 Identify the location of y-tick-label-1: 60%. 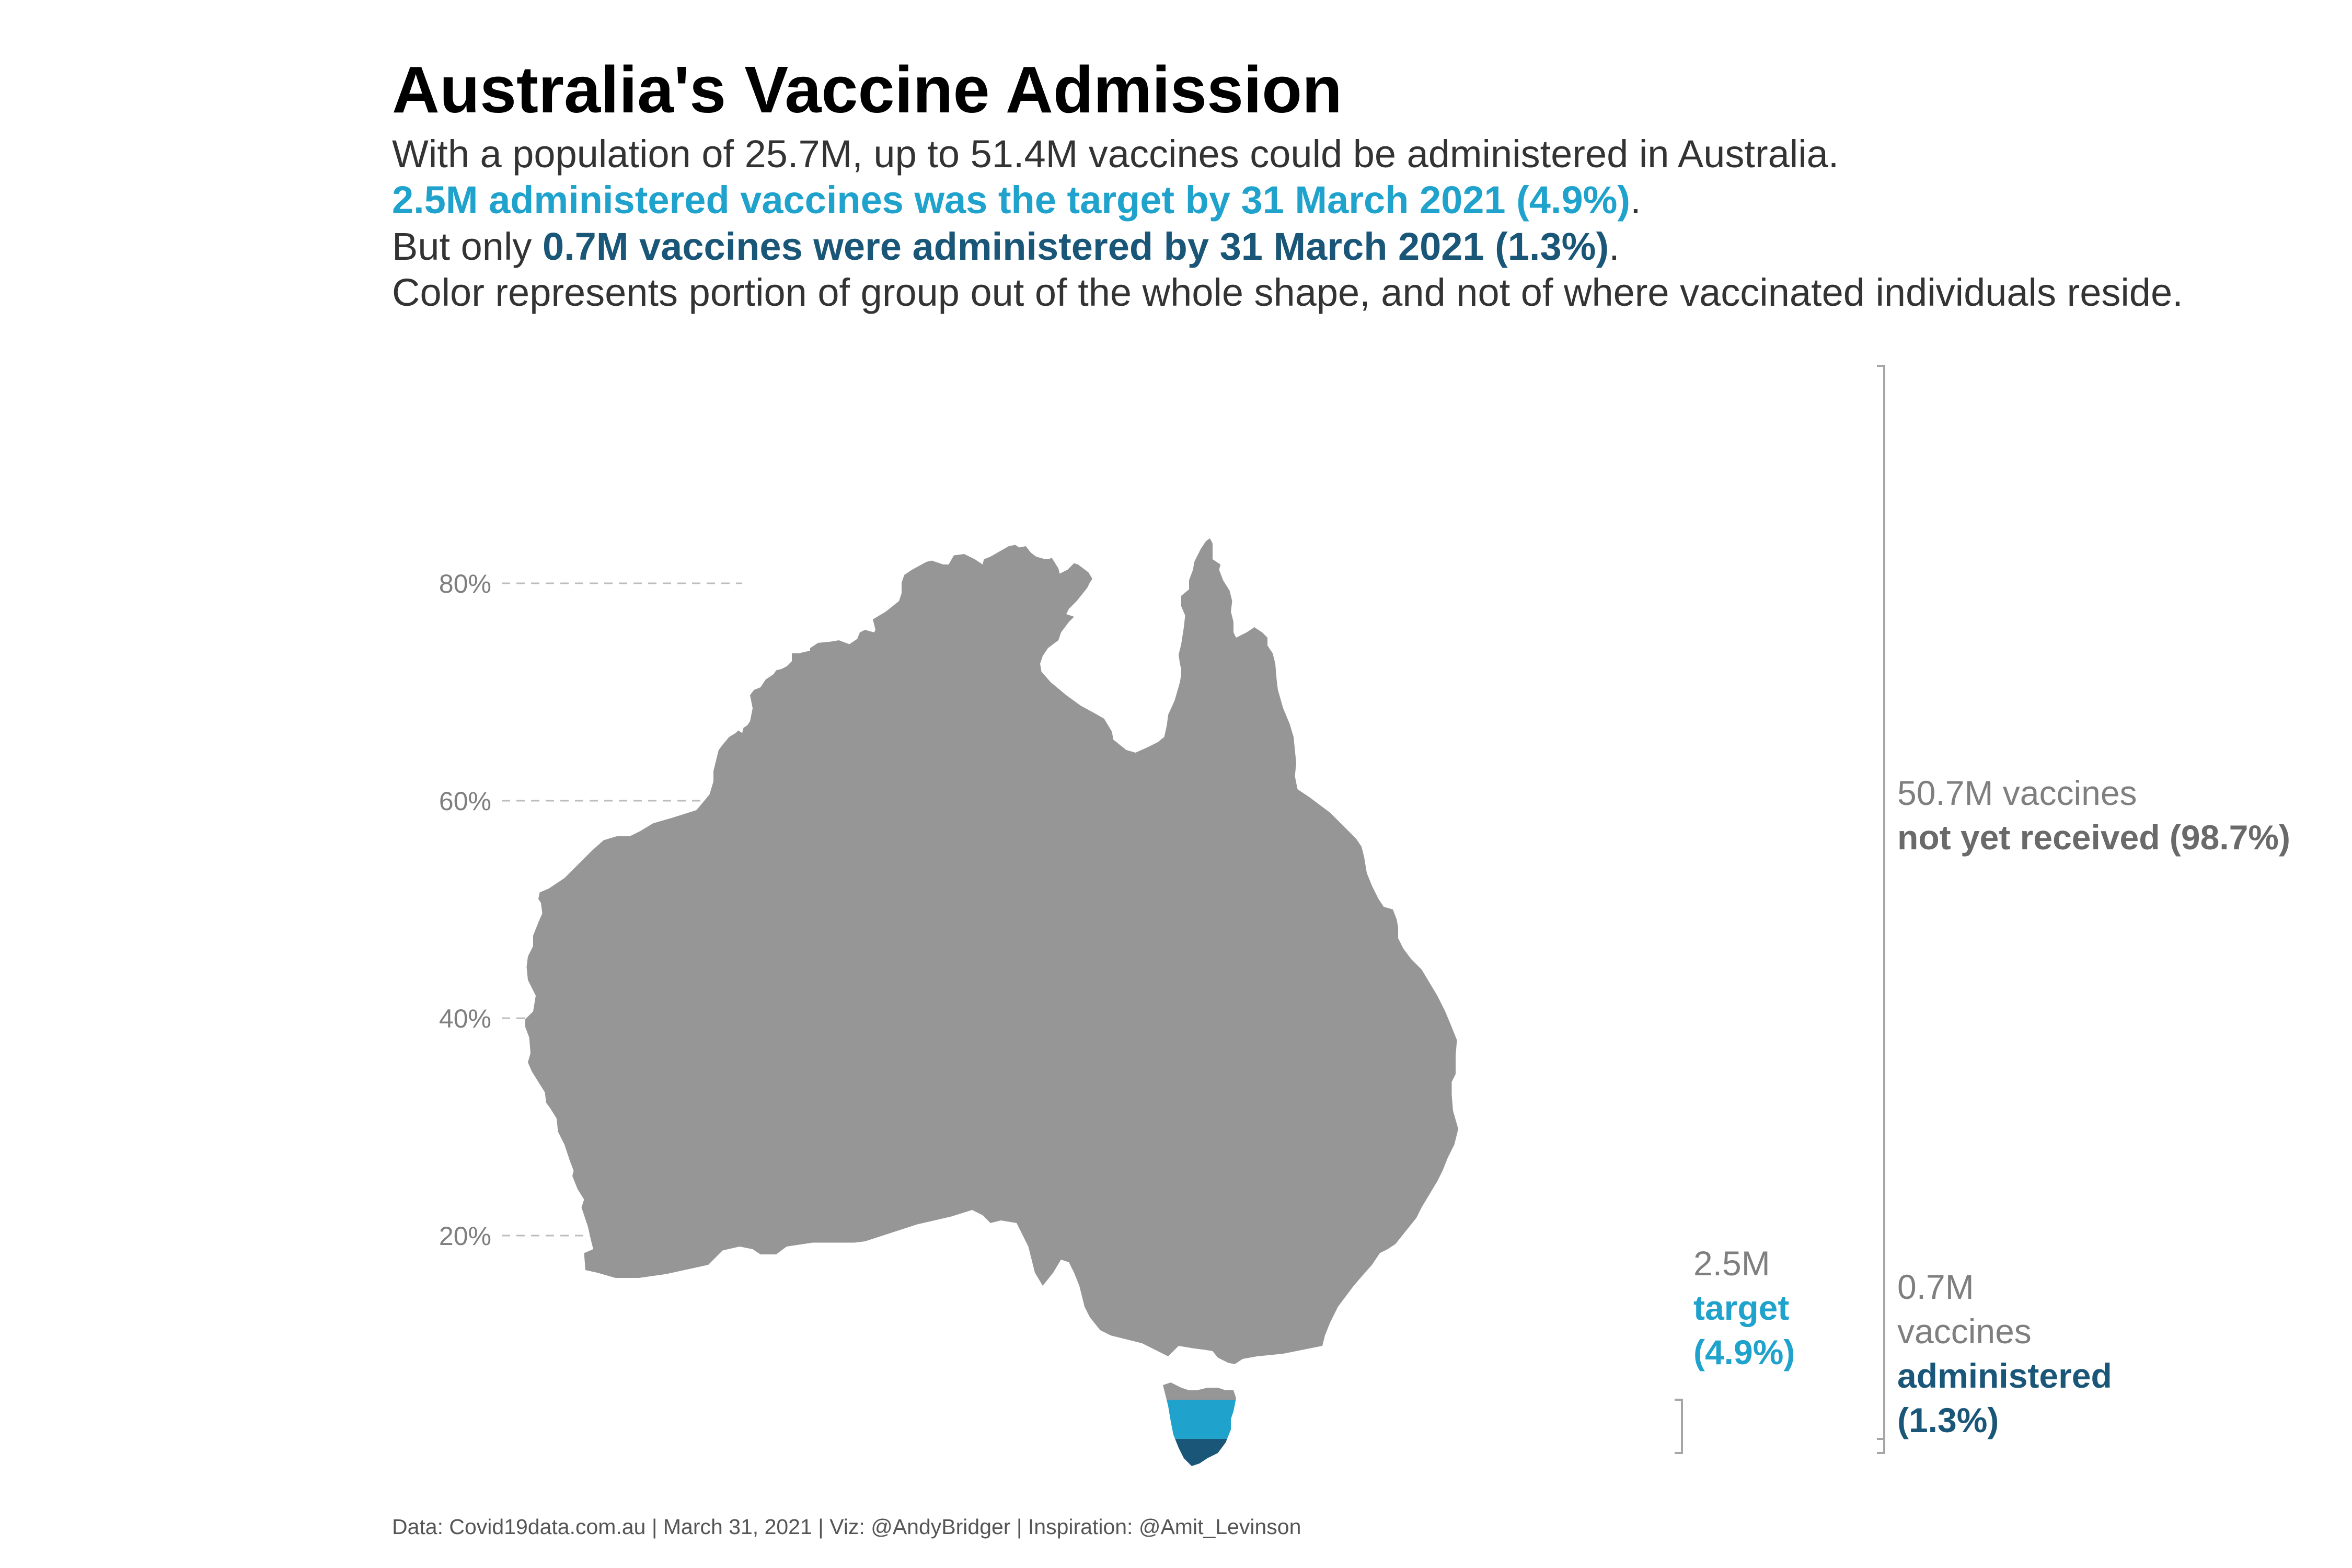
(465, 801).